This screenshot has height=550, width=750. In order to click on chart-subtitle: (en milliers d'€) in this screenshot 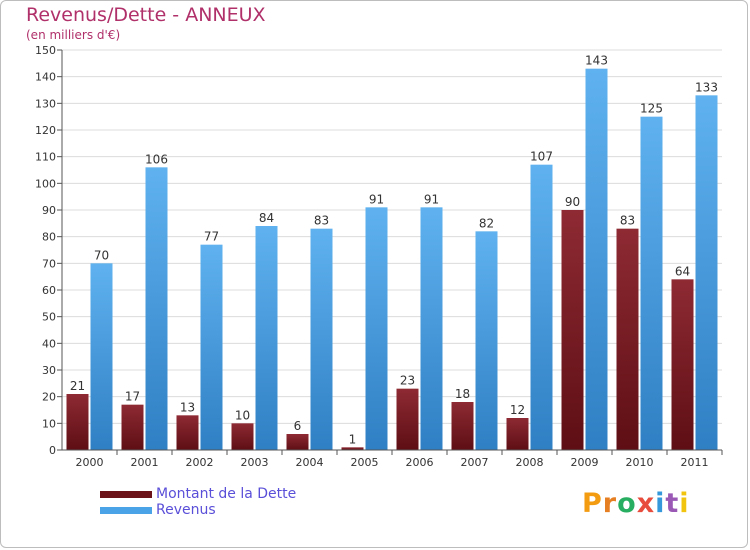, I will do `click(73, 35)`.